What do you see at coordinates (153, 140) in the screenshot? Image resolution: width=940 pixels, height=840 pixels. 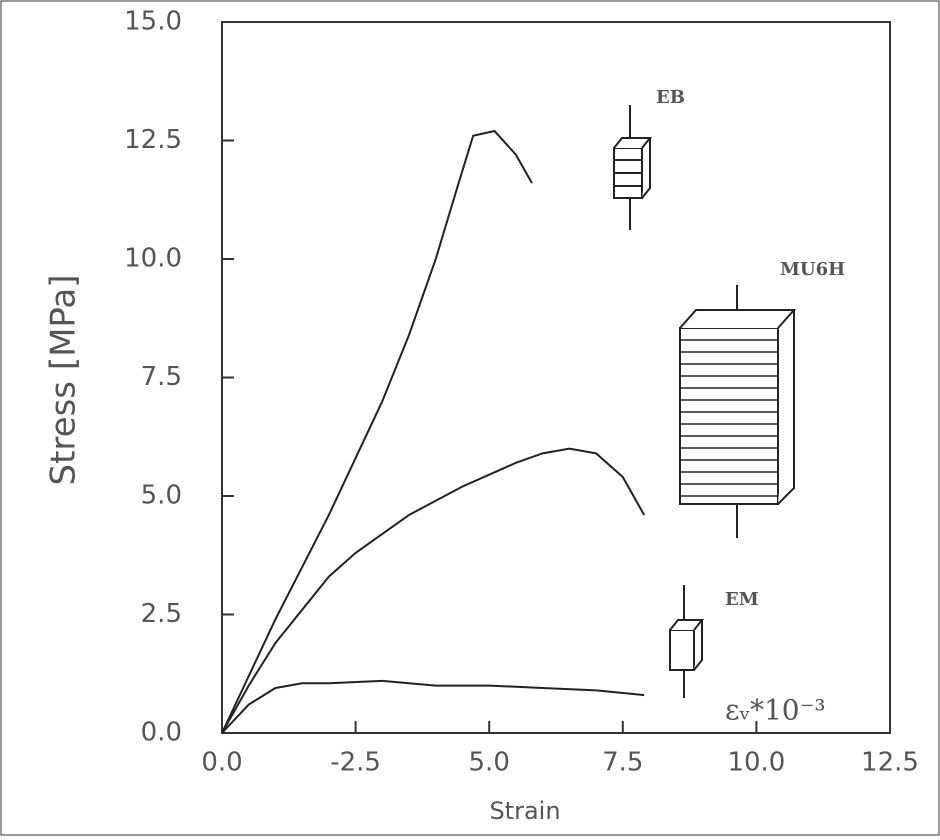 I see `y-tick-label: 12.5` at bounding box center [153, 140].